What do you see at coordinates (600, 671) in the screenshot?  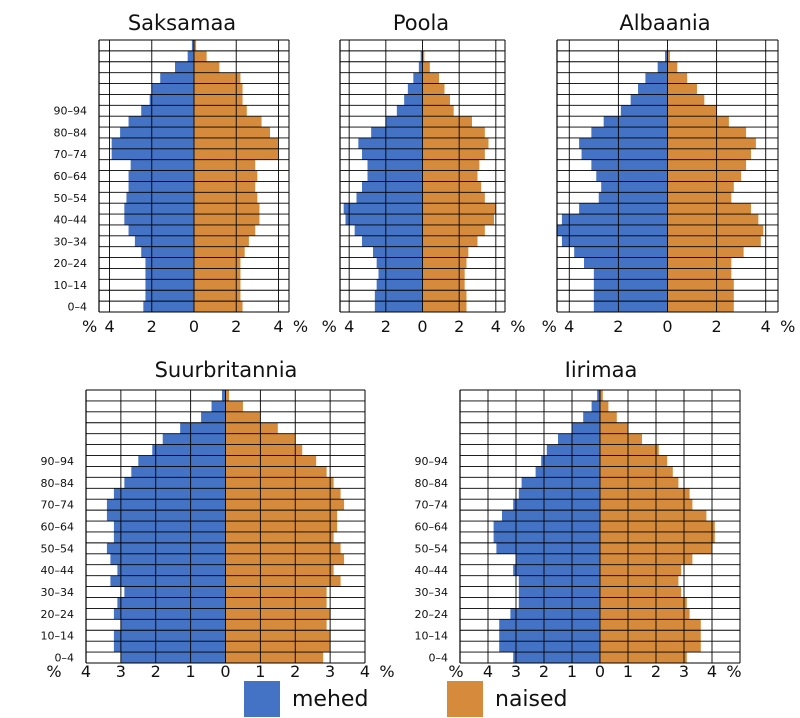 I see `x-tick-label: 0` at bounding box center [600, 671].